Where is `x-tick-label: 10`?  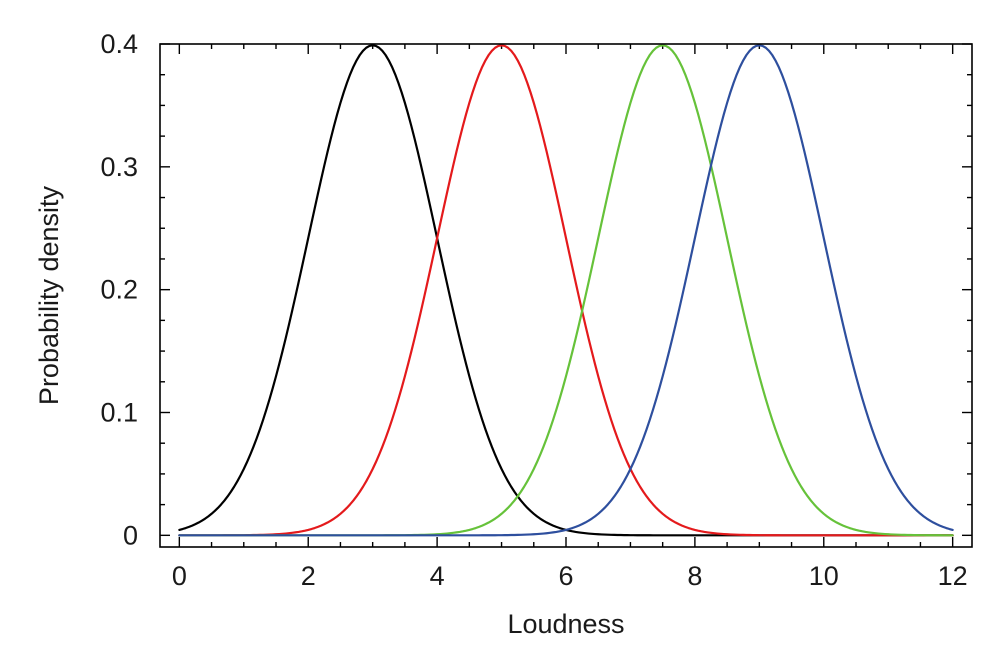
x-tick-label: 10 is located at coordinates (824, 576).